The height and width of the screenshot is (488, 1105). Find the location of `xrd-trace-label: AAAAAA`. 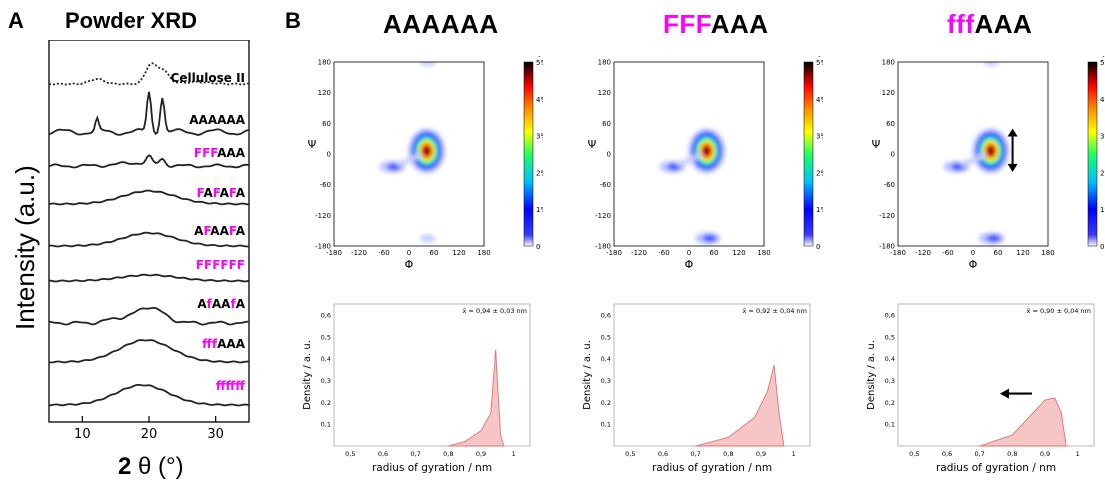

xrd-trace-label: AAAAAA is located at coordinates (217, 120).